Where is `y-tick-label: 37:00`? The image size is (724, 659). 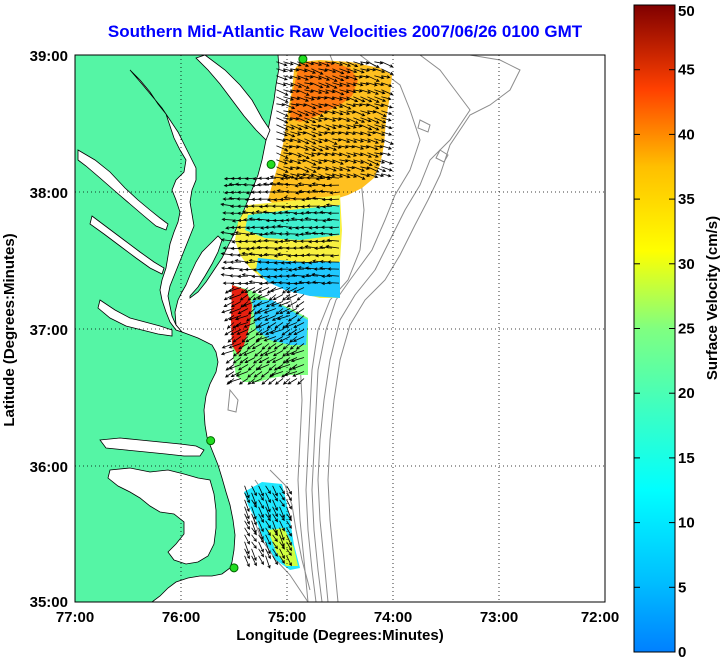 y-tick-label: 37:00 is located at coordinates (49, 330).